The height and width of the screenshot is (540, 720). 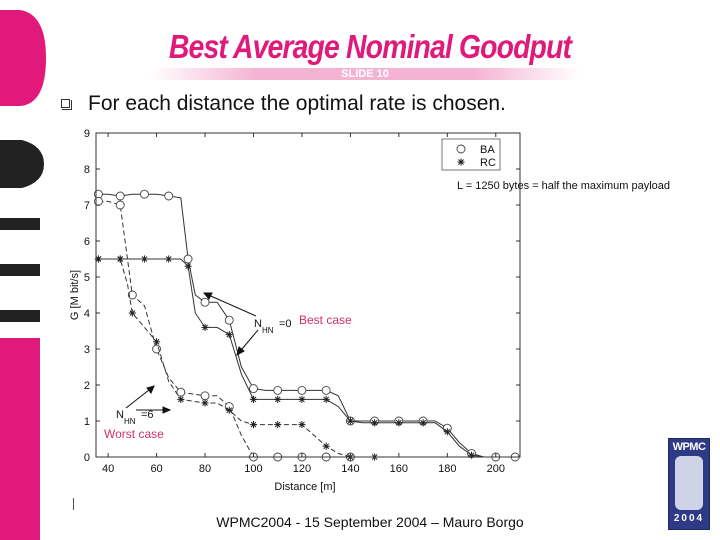 What do you see at coordinates (156, 469) in the screenshot?
I see `x-tick-label: 60` at bounding box center [156, 469].